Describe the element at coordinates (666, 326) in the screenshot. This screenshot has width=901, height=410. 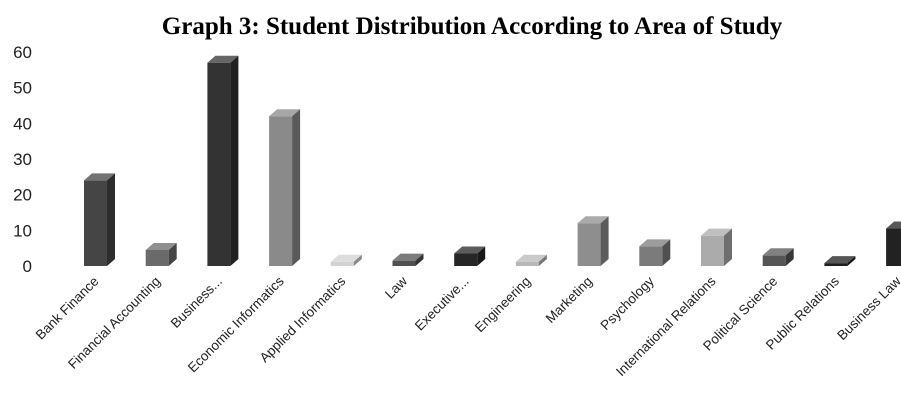
I see `x-tick-label: International Relations` at that location.